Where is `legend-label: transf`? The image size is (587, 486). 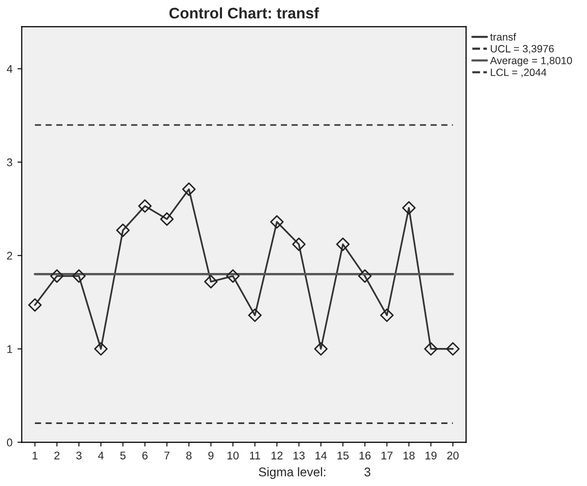 legend-label: transf is located at coordinates (503, 36).